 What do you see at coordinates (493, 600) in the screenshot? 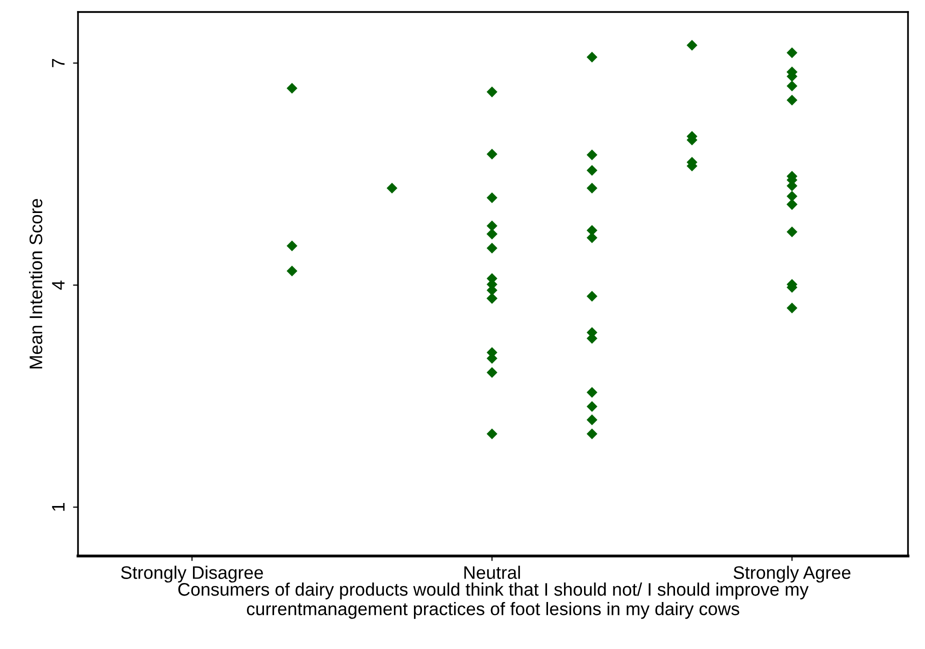
I see `x-axis-title: Consumers of dairy products would think that I should not/ I should improve my currentmanagement practices of foot lesions in my dairy cows` at bounding box center [493, 600].